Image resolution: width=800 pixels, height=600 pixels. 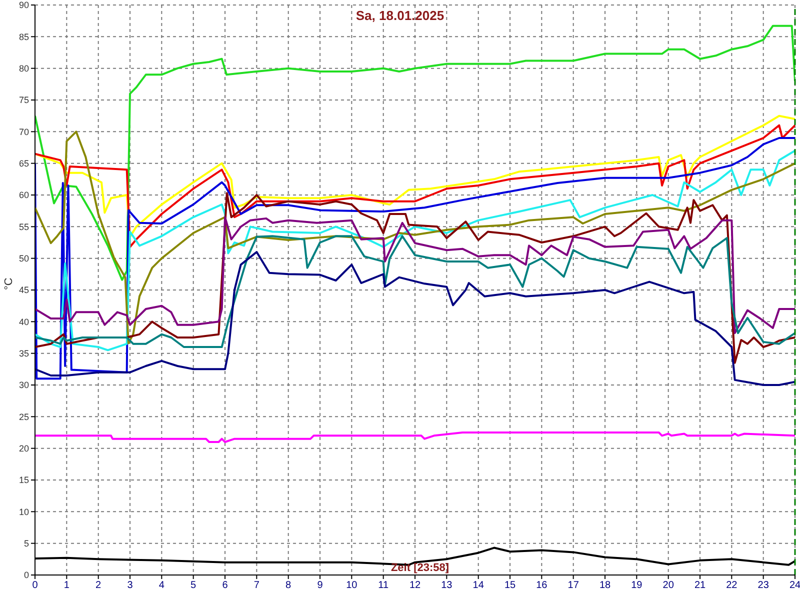 What do you see at coordinates (764, 586) in the screenshot?
I see `x-tick-label: 23` at bounding box center [764, 586].